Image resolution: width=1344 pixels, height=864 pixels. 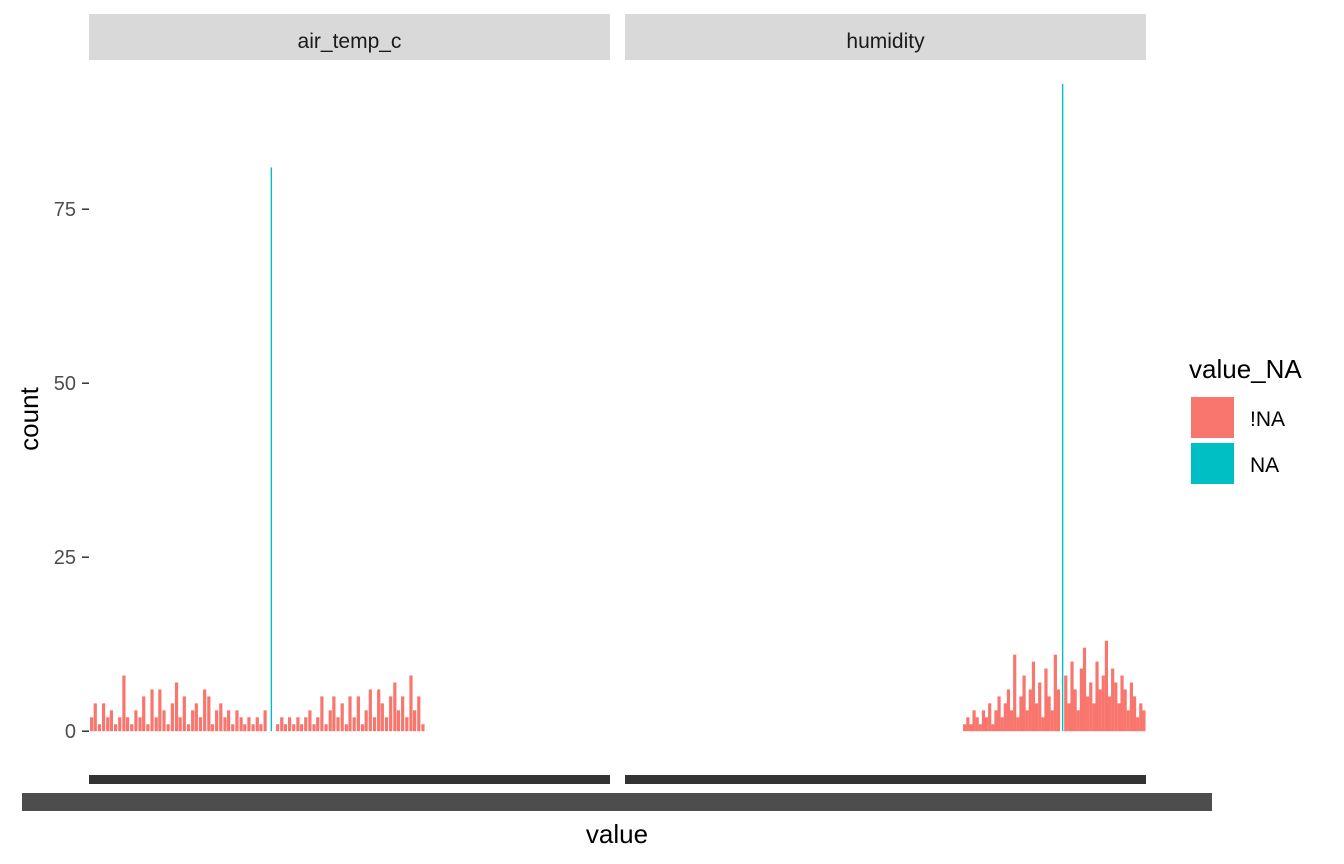 I want to click on y-axis-title: count, so click(x=29, y=418).